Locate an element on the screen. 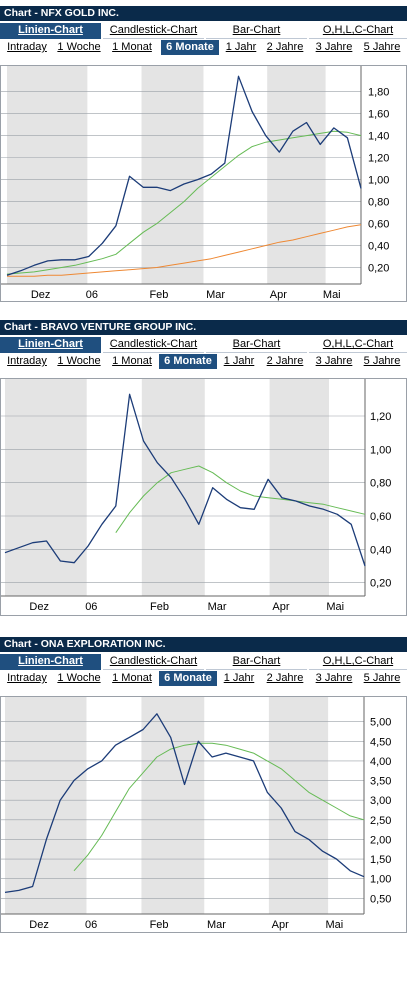 This screenshot has width=411, height=996. y-tick-label: 1,50 is located at coordinates (380, 860).